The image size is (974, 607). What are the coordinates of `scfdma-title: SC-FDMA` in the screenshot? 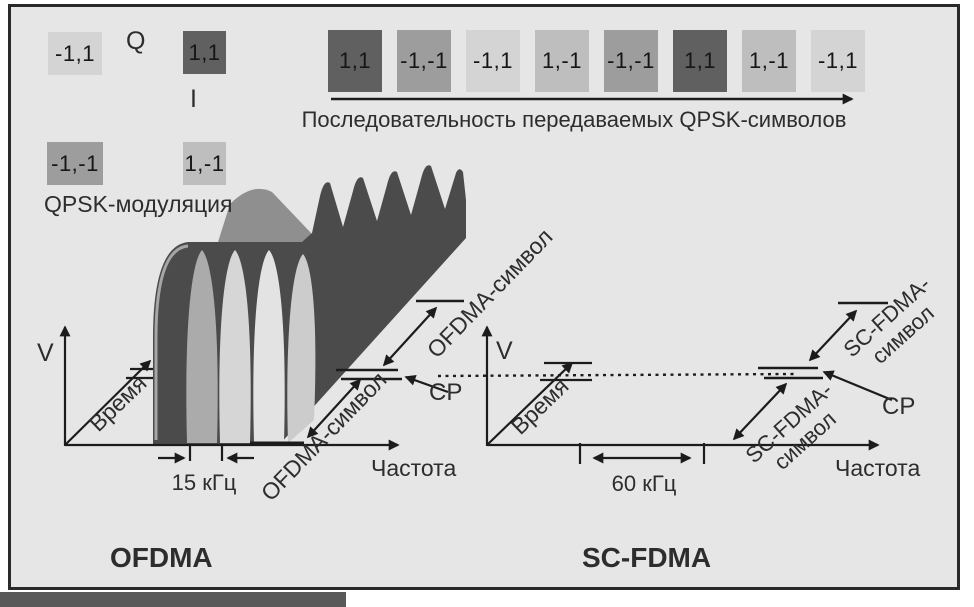 It's located at (647, 557).